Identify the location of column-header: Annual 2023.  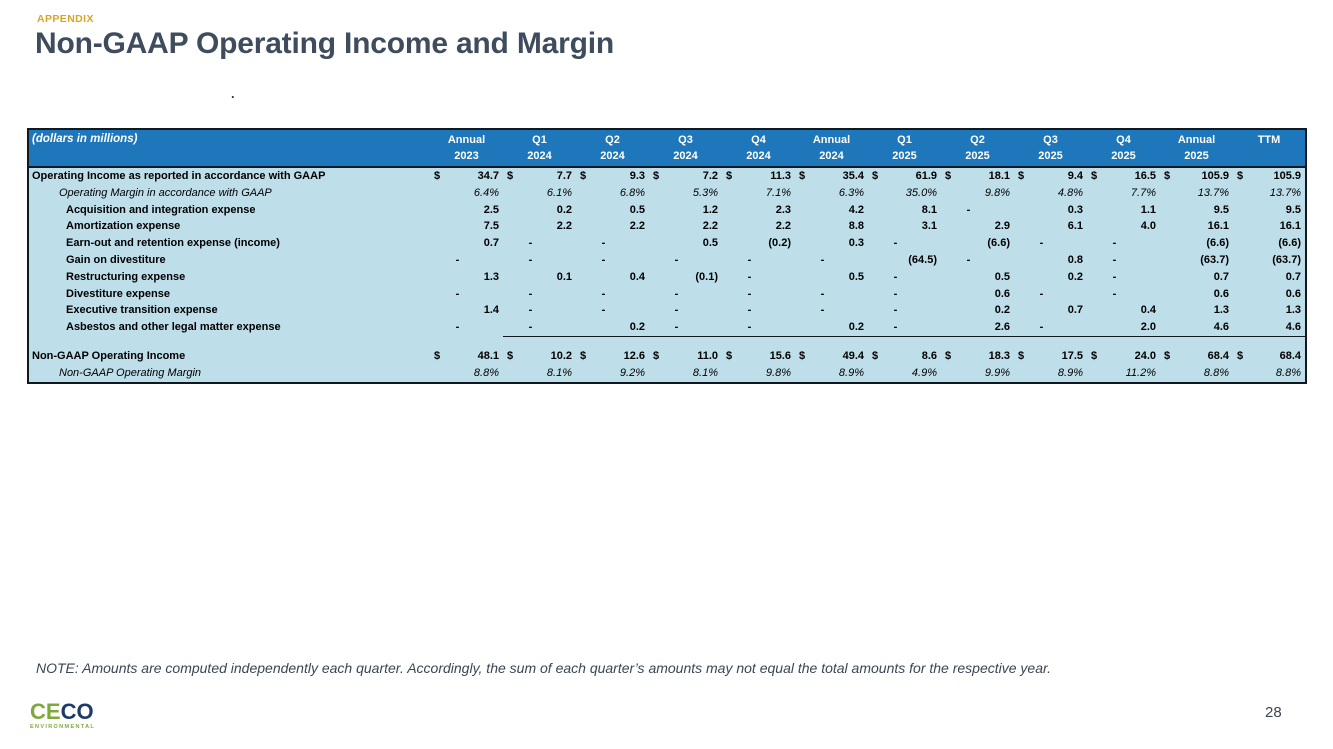
(466, 148).